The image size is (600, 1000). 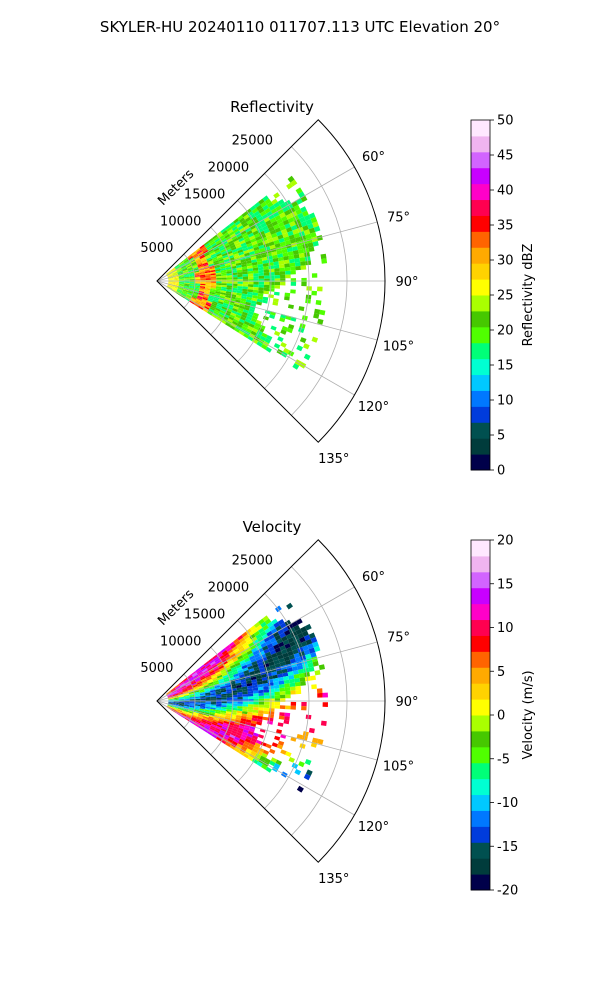 I want to click on angle-tick-label: 105°, so click(x=398, y=347).